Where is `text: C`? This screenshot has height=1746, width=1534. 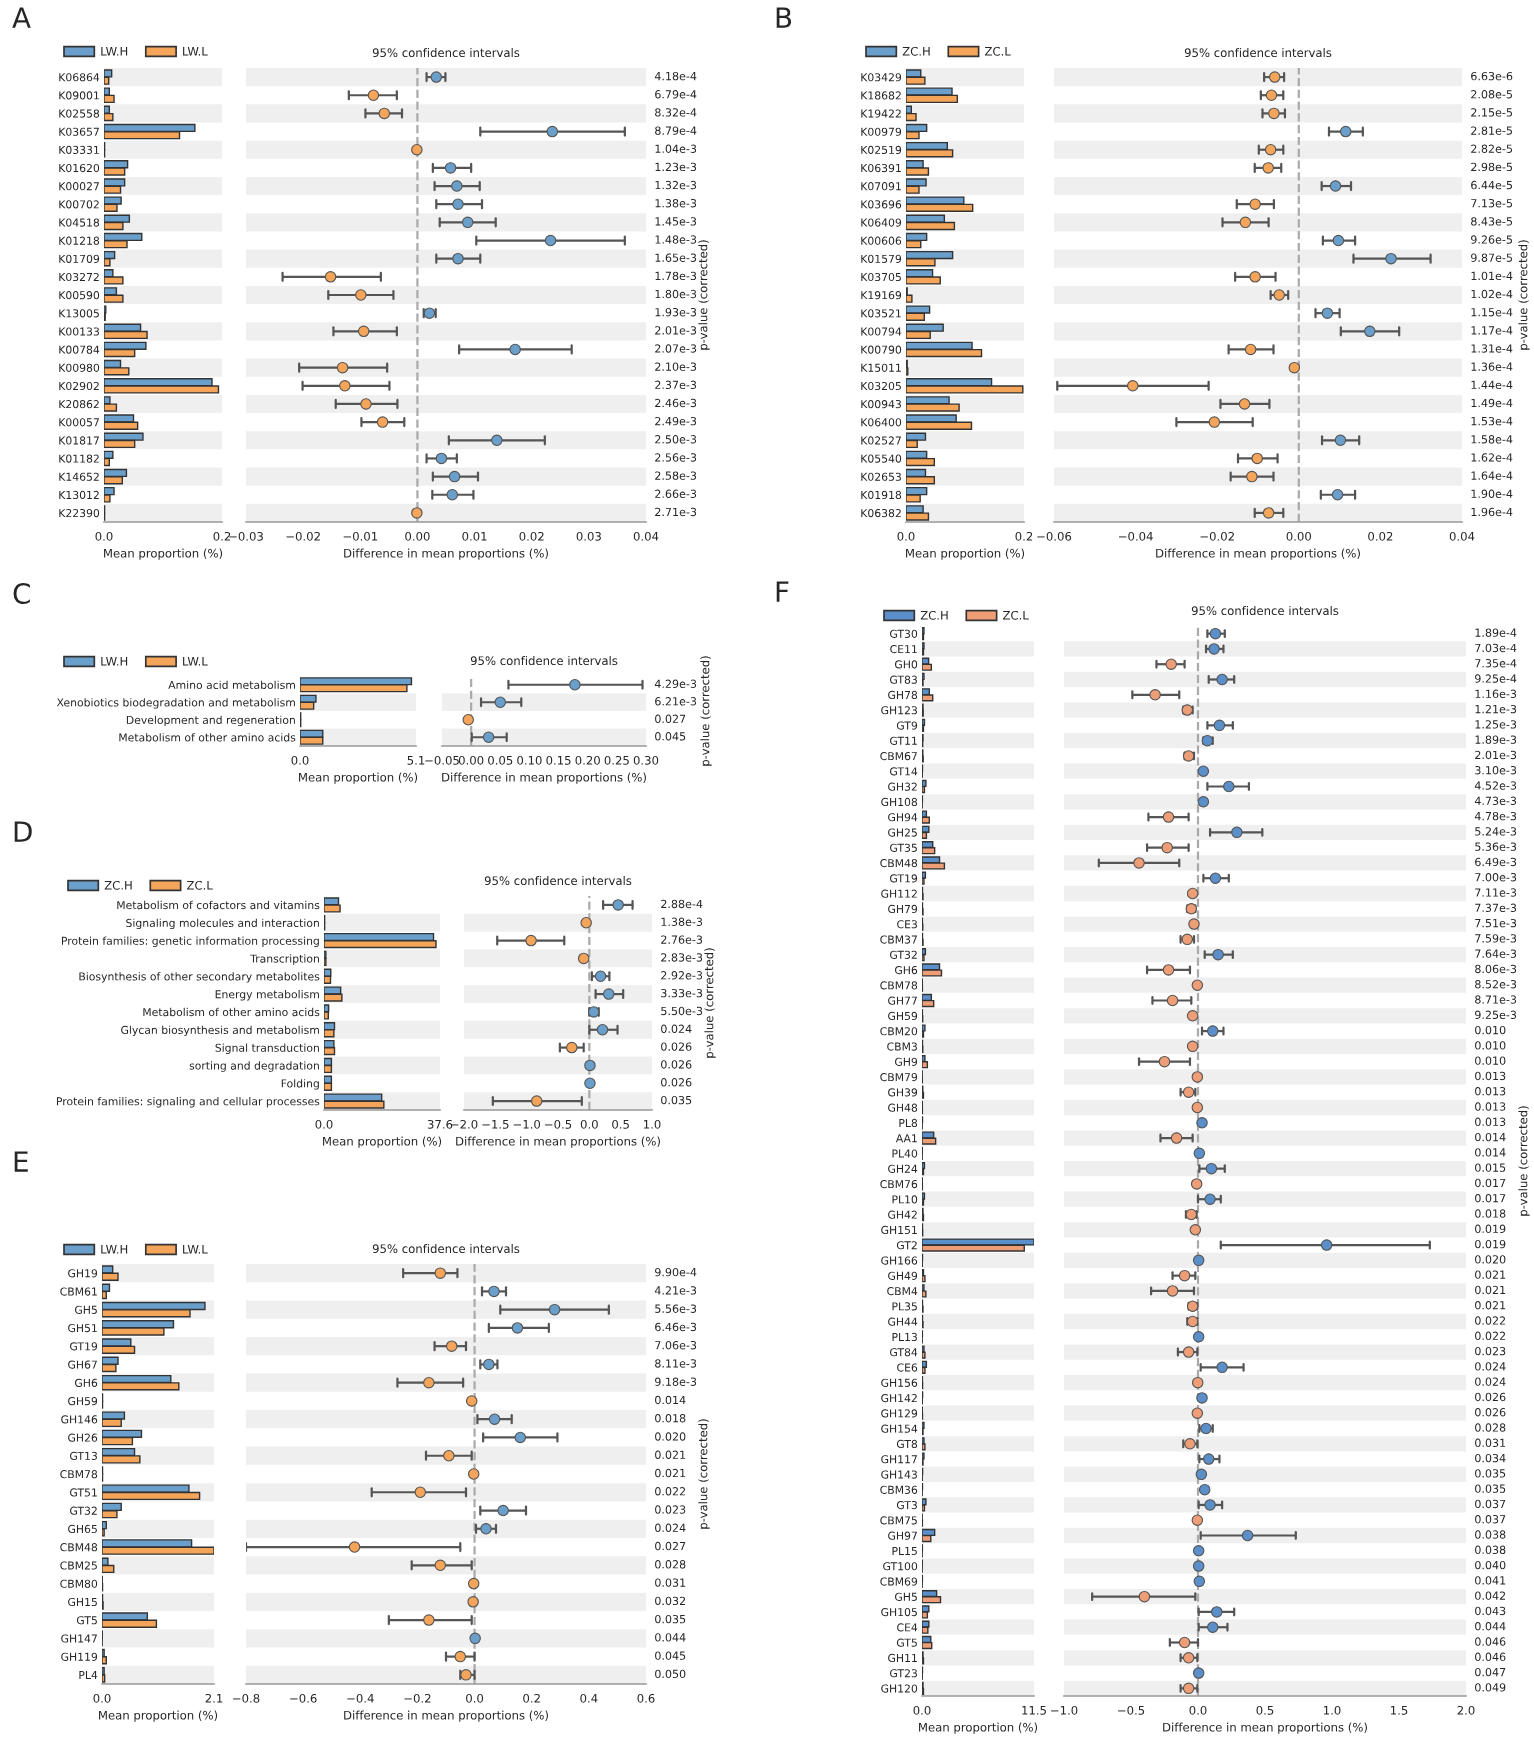 text: C is located at coordinates (21, 594).